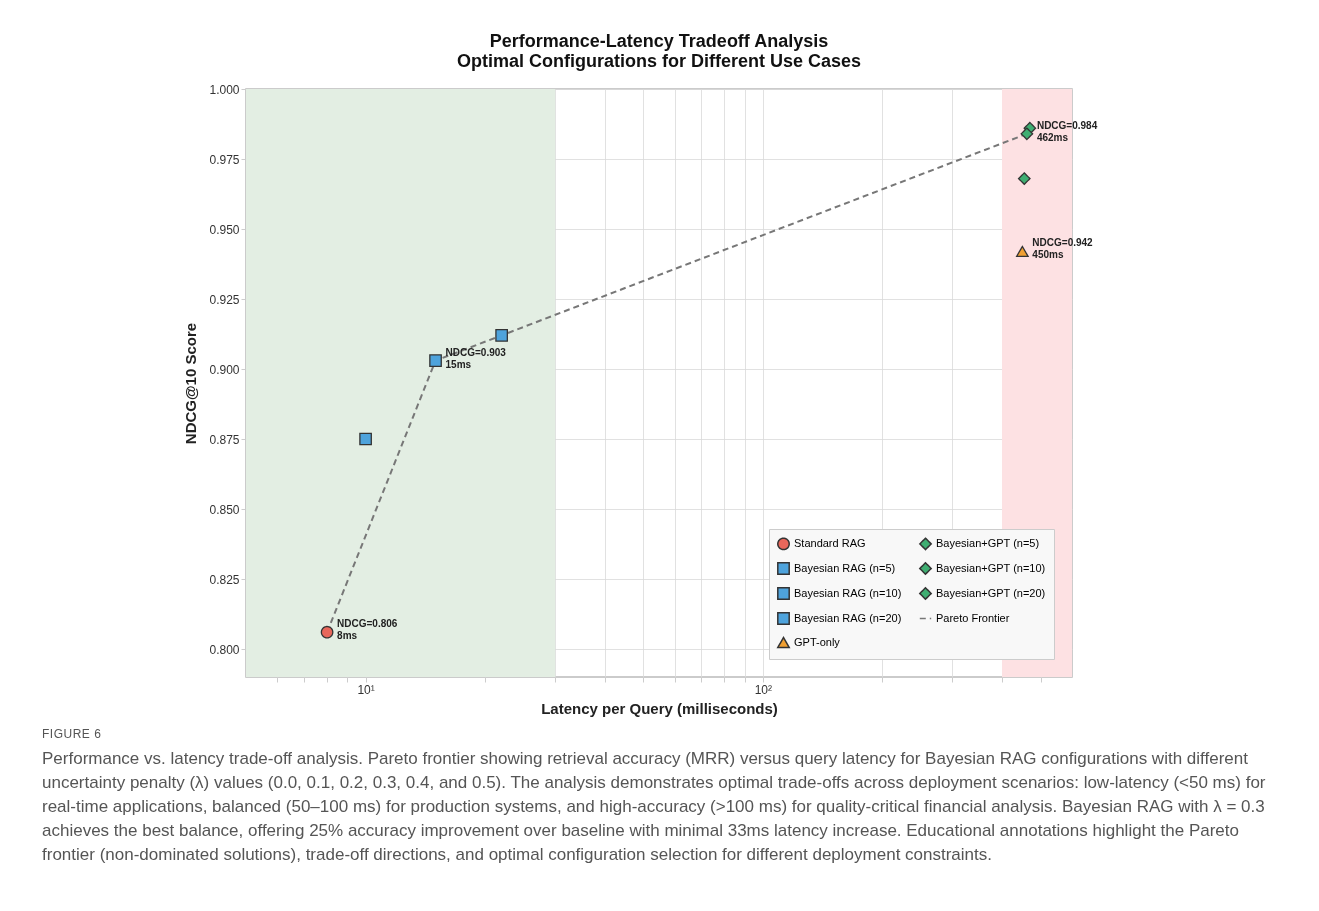 The image size is (1319, 911). What do you see at coordinates (224, 439) in the screenshot?
I see `y-tick-label: 0.875` at bounding box center [224, 439].